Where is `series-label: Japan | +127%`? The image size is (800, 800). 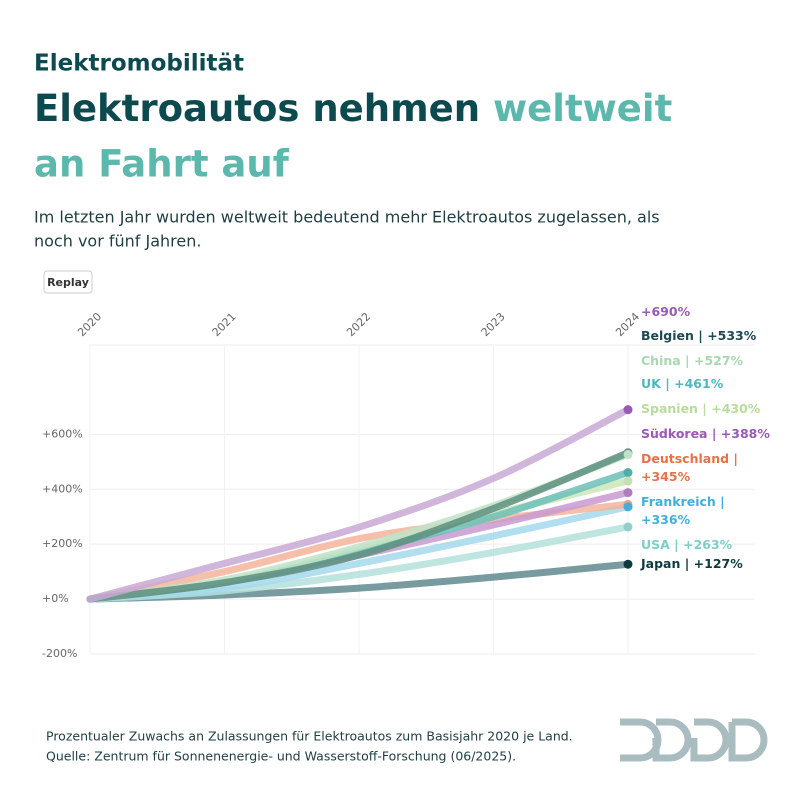
series-label: Japan | +127% is located at coordinates (691, 563).